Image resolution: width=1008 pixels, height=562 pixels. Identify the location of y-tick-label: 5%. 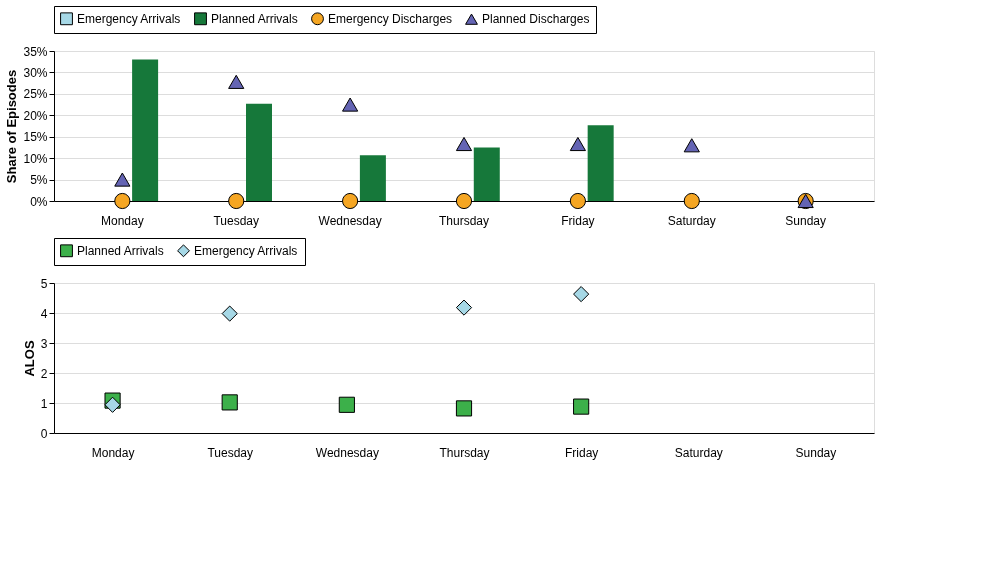
(39, 180).